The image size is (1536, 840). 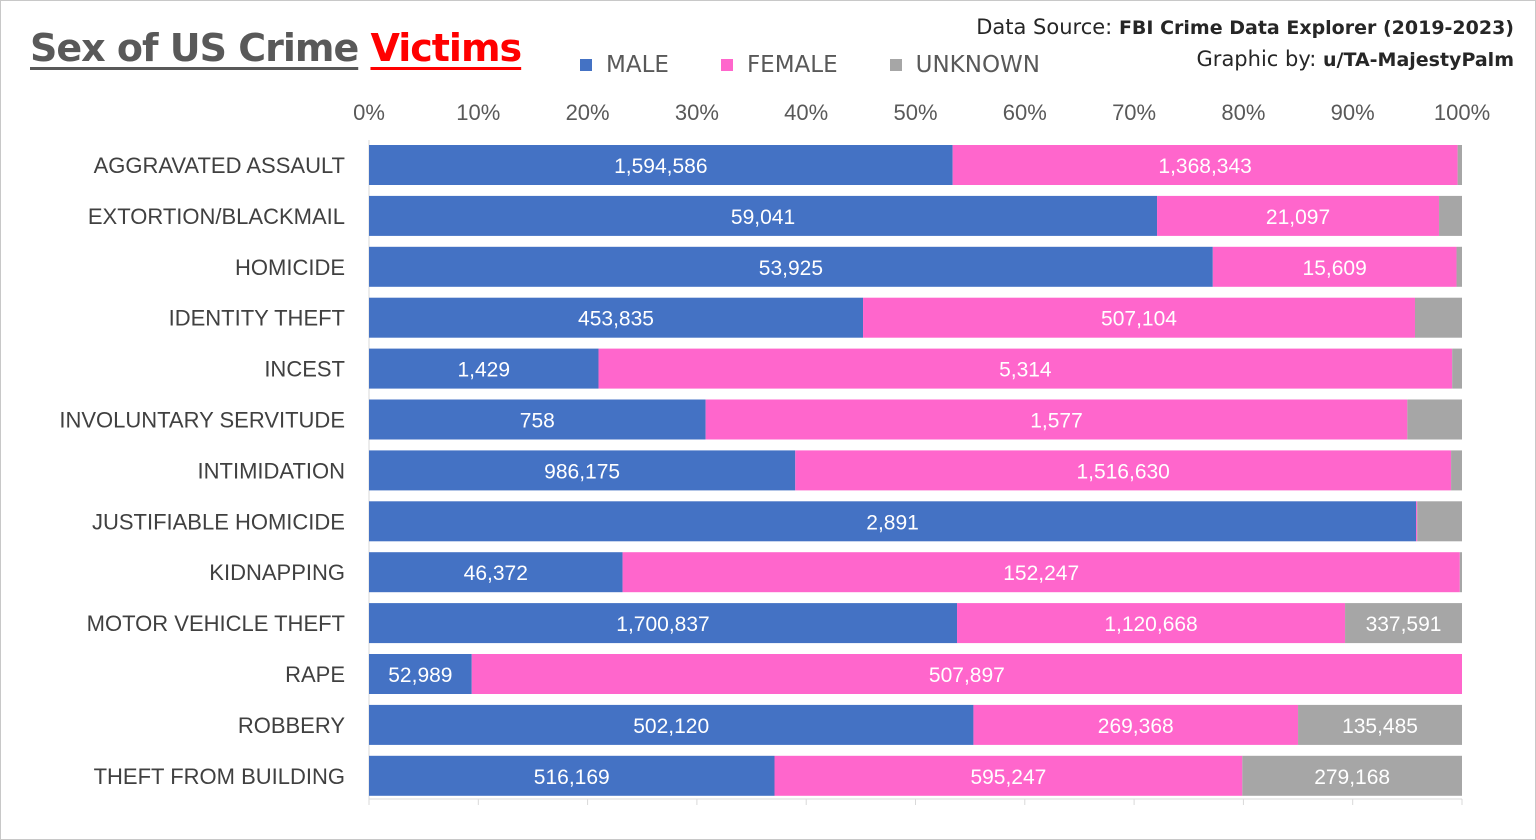 What do you see at coordinates (446, 48) in the screenshot?
I see `title-highlight: Victims` at bounding box center [446, 48].